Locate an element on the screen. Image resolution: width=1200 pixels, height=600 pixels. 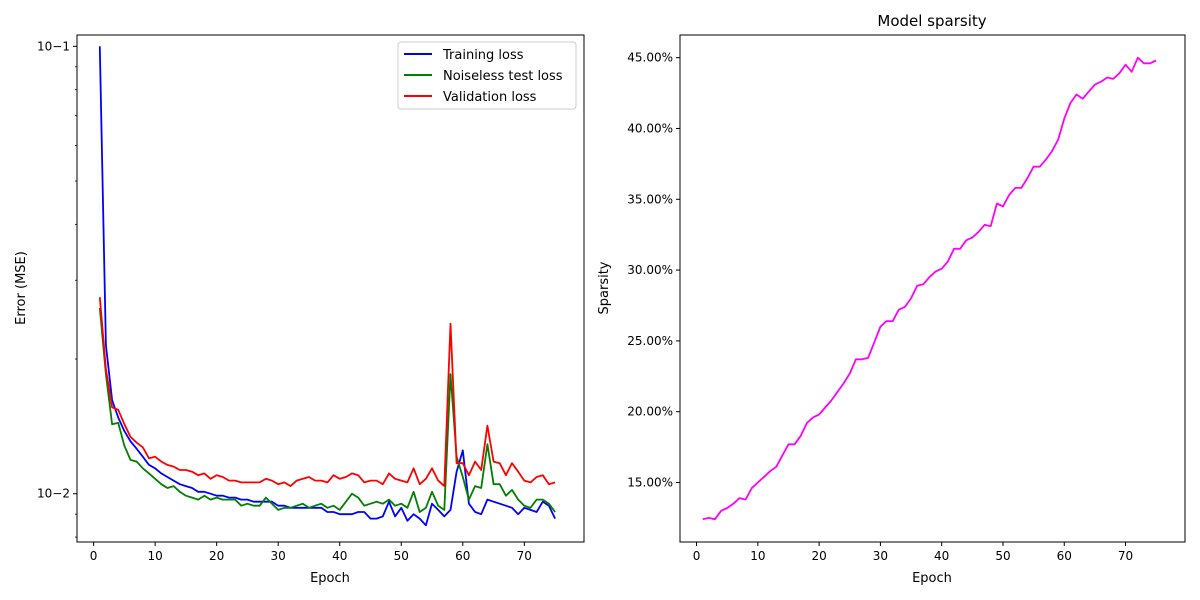
y-tick-label: 10−2 is located at coordinates (53, 494).